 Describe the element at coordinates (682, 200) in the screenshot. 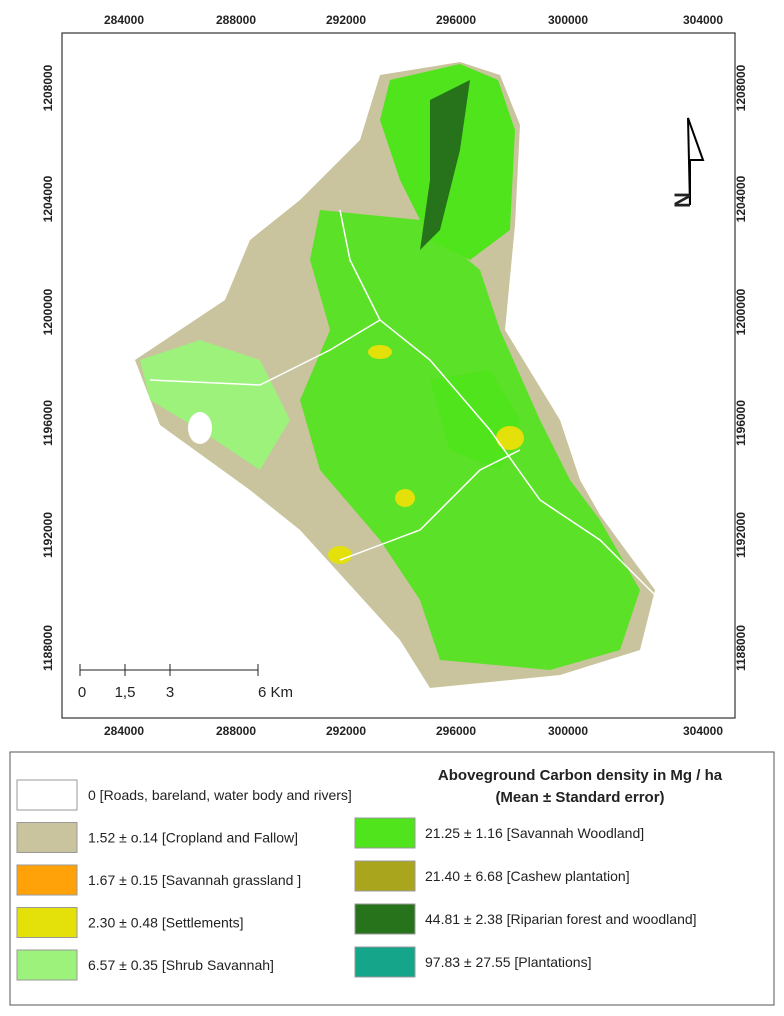

I see `svg-text: N` at that location.